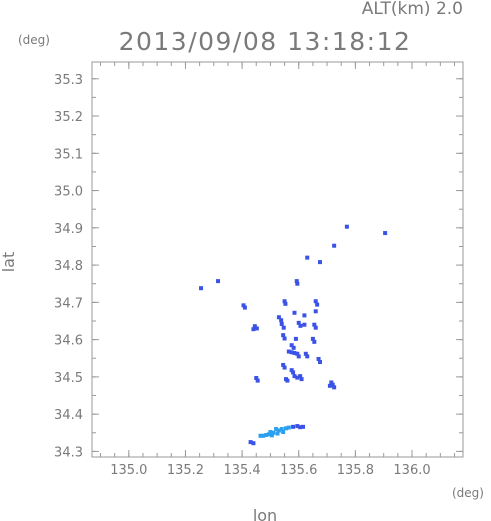 Image resolution: width=491 pixels, height=521 pixels. Describe the element at coordinates (68, 415) in the screenshot. I see `y-tick-label-1: 34.4` at that location.